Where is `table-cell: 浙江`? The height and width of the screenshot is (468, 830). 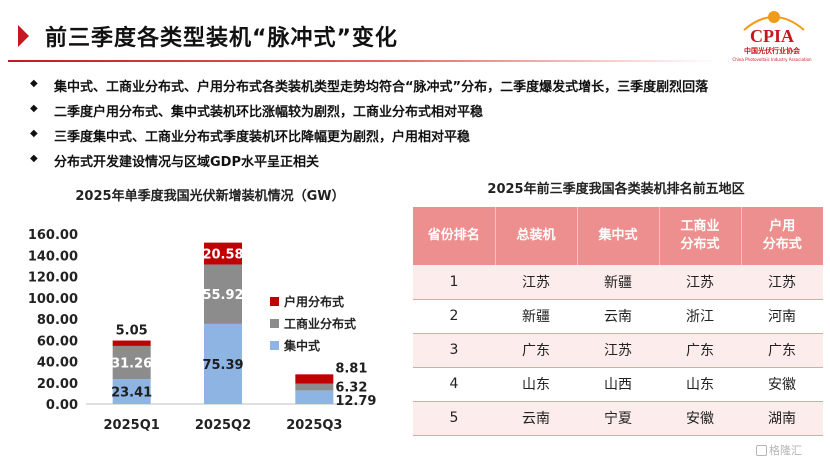 table-cell: 浙江 is located at coordinates (700, 316).